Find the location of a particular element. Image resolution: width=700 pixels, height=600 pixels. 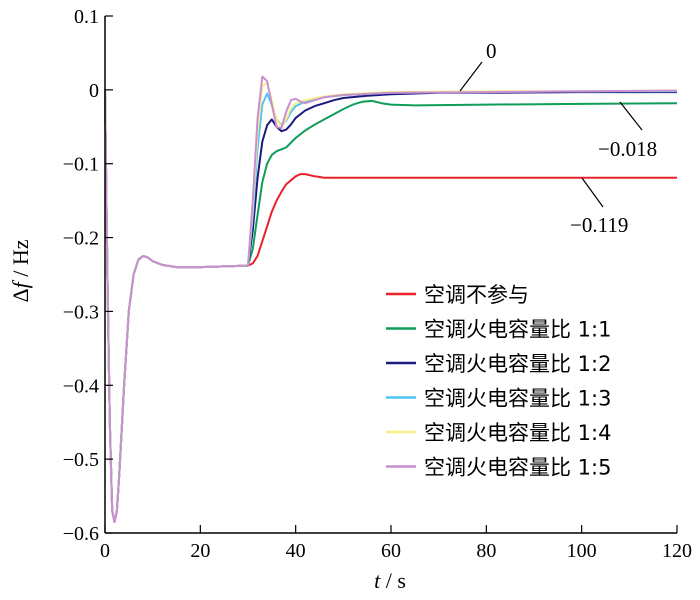

legend-entry-label: 空调火电容量比 1:3 is located at coordinates (517, 399).